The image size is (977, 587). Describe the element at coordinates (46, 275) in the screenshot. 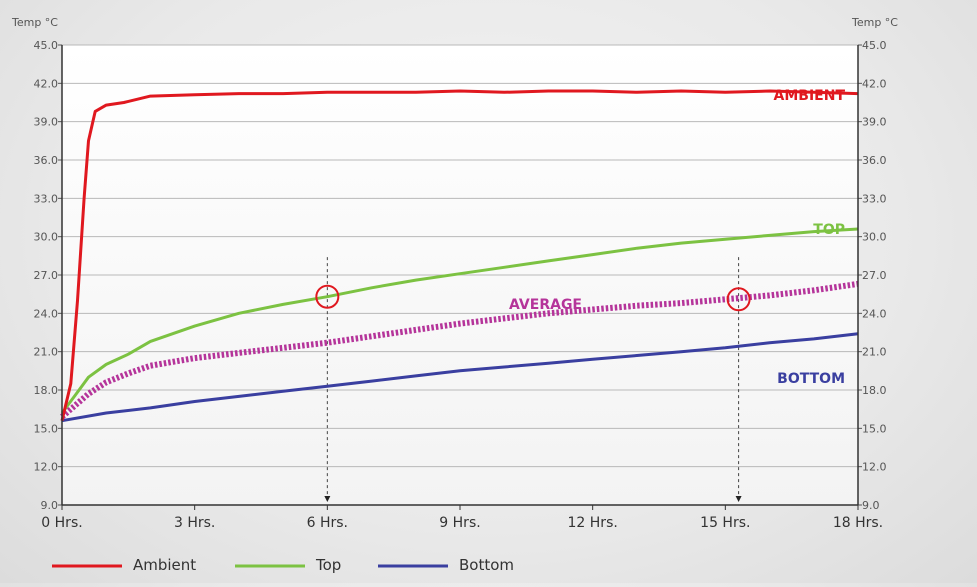

I see `y-tick-label-left: 27.0` at that location.